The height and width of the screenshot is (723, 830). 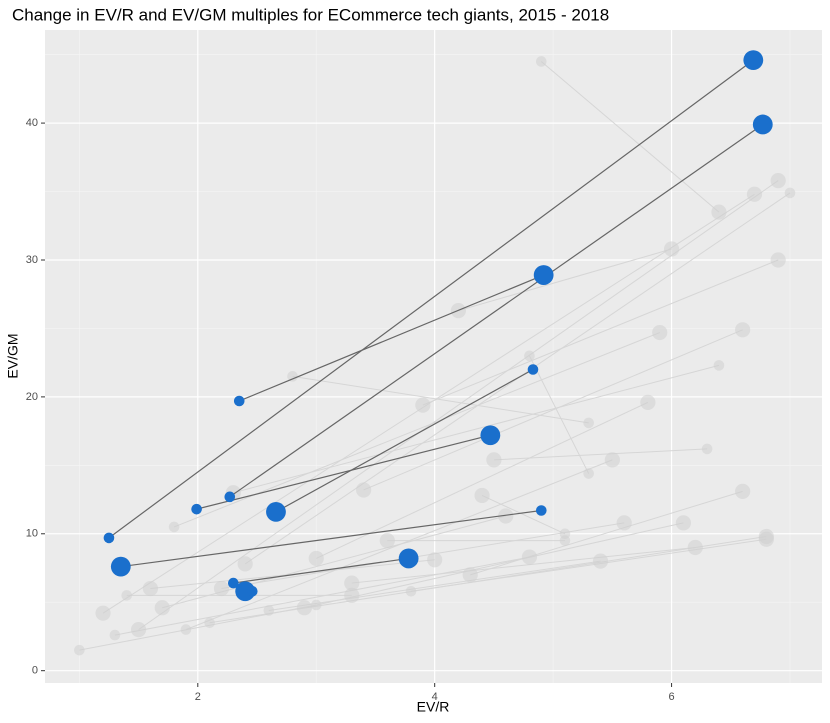 I want to click on x-tick-label: 4, so click(x=435, y=697).